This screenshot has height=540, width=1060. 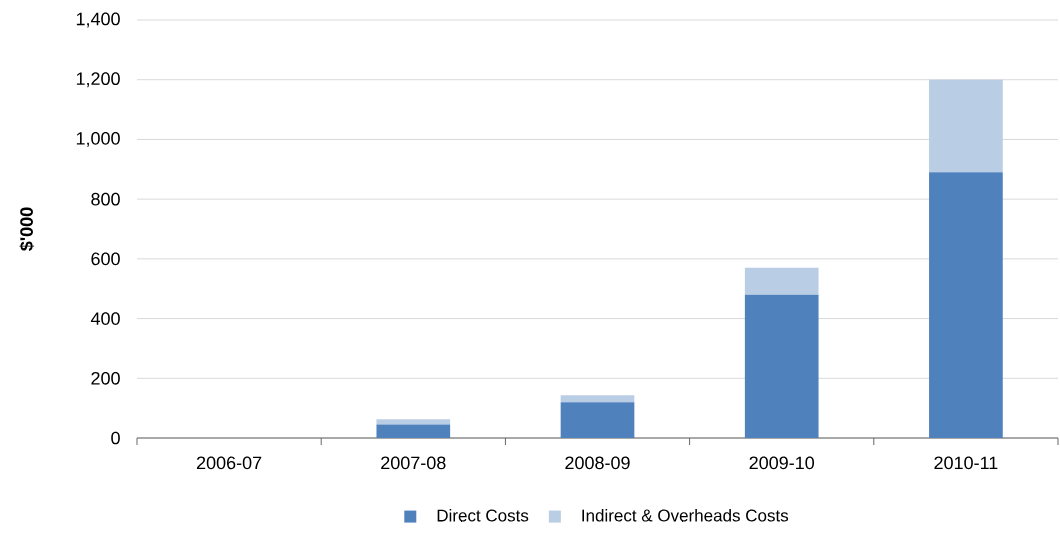 I want to click on legend-label: Indirect & Overheads Costs, so click(x=685, y=515).